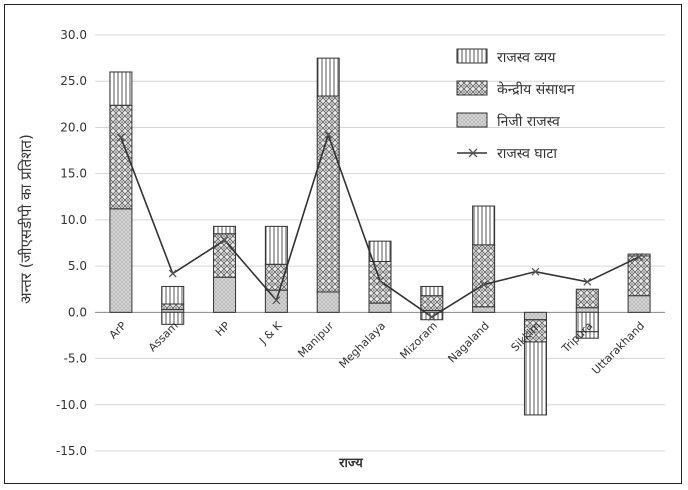 The height and width of the screenshot is (490, 688). Describe the element at coordinates (73, 81) in the screenshot. I see `y-tick-label: 25.0` at that location.